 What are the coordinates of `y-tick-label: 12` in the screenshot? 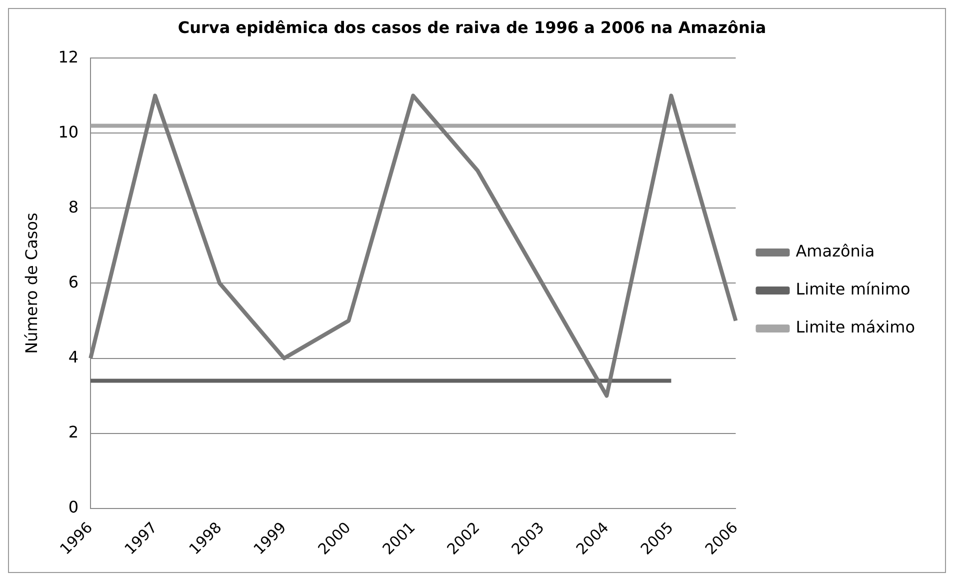 It's located at (68, 56).